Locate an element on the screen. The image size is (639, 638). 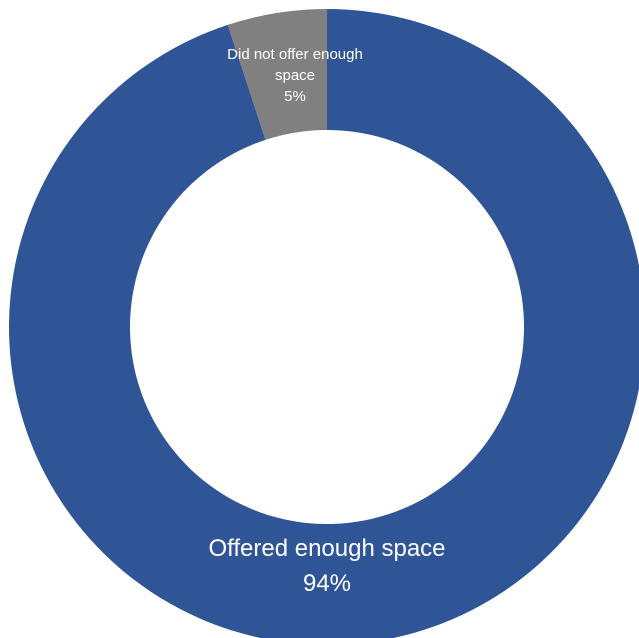
slice-label-line: 5% is located at coordinates (295, 96).